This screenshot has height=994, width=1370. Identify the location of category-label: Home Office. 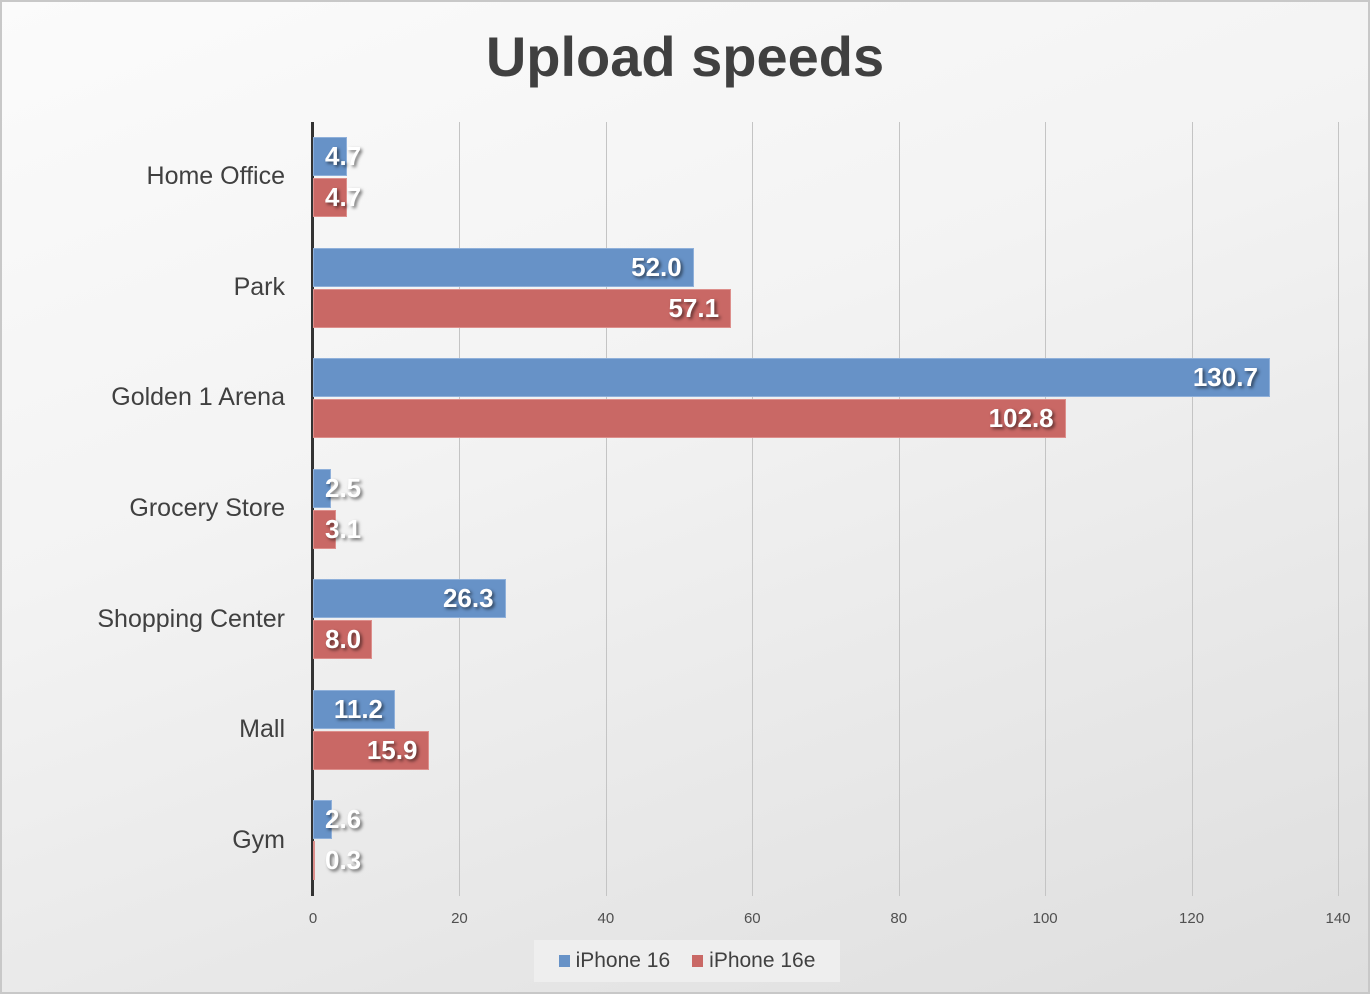
(215, 176).